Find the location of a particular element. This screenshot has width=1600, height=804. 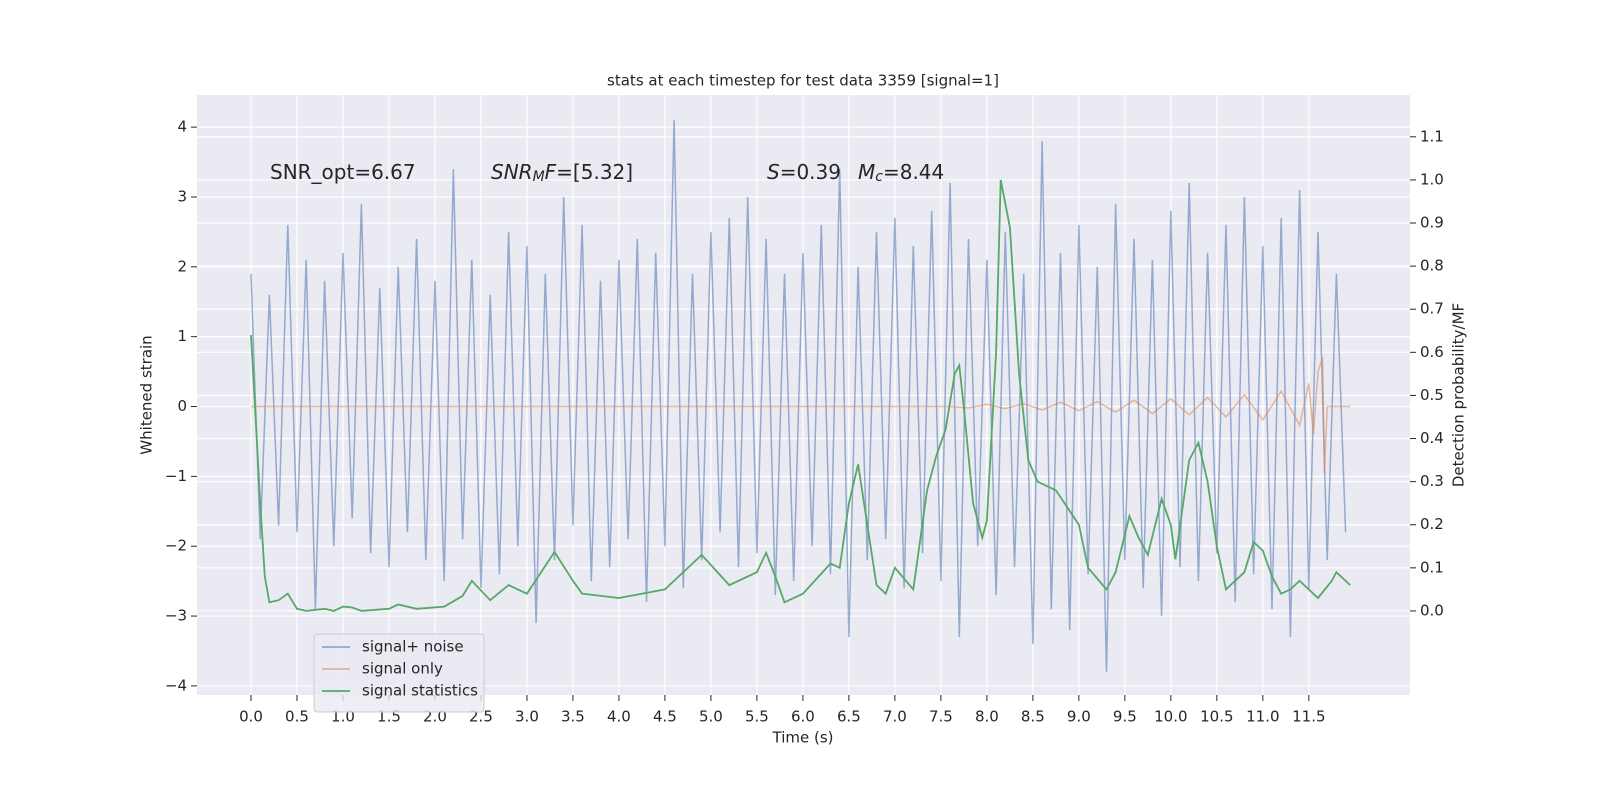

x-tick-label: 3.5 is located at coordinates (573, 717).